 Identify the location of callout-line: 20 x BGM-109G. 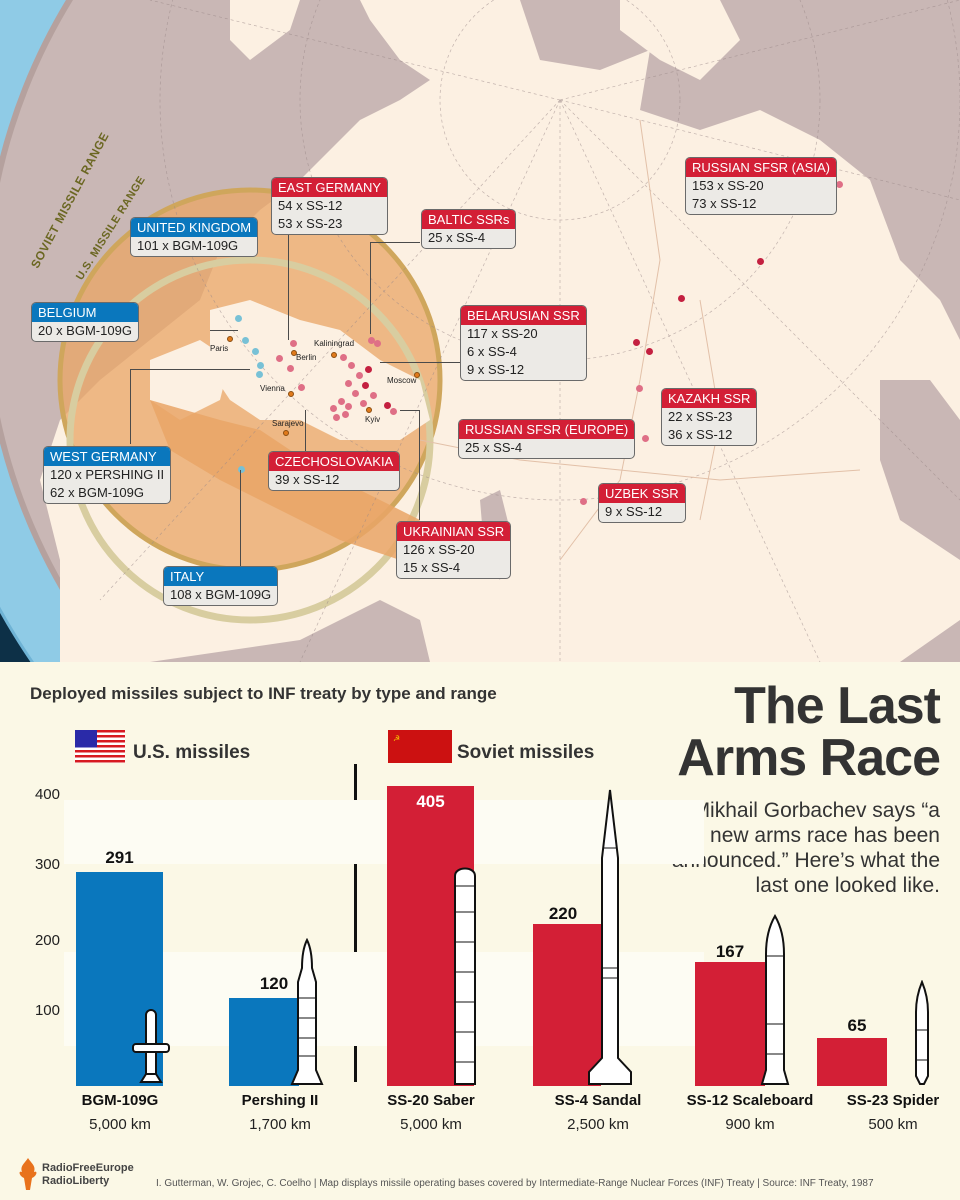
(85, 330).